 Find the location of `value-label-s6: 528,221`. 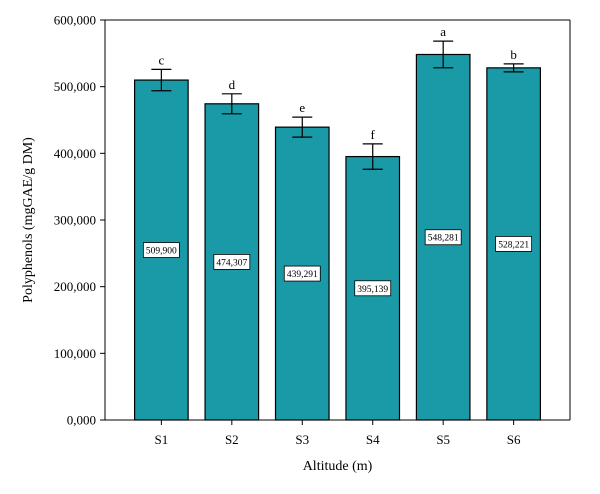

value-label-s6: 528,221 is located at coordinates (513, 245).